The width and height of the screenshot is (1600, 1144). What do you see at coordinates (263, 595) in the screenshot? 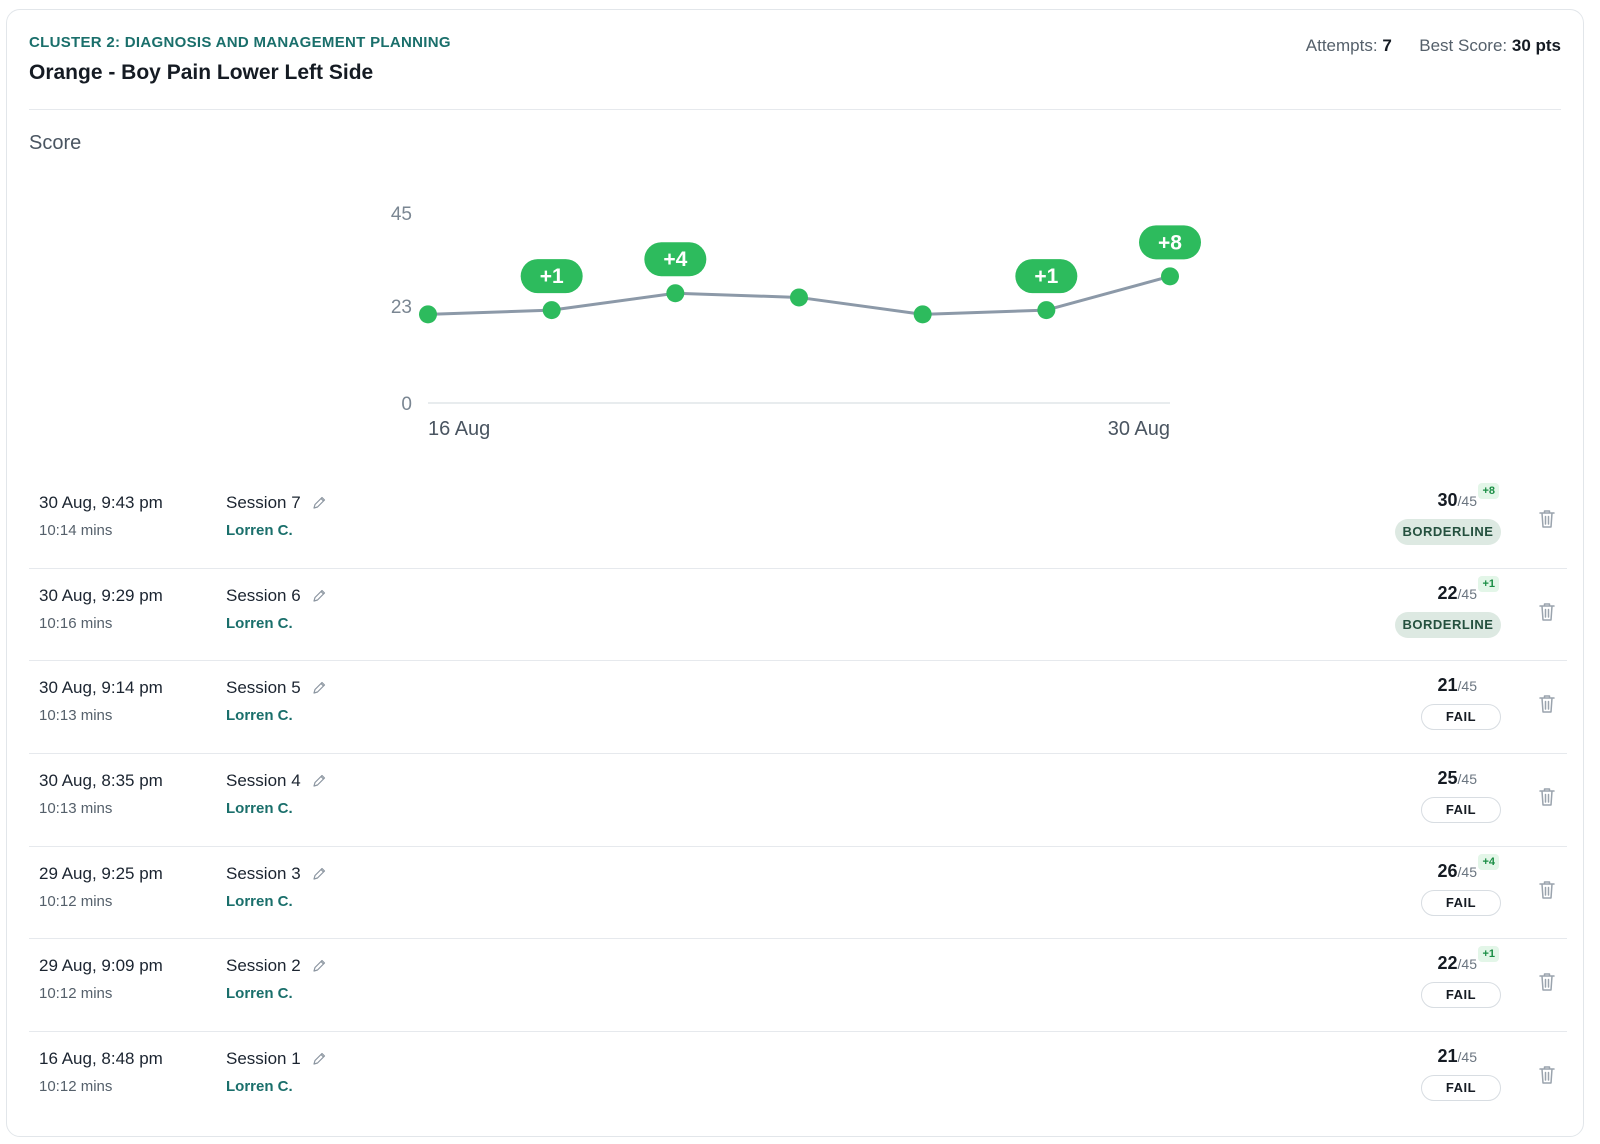
I see `session-name: Session 6` at bounding box center [263, 595].